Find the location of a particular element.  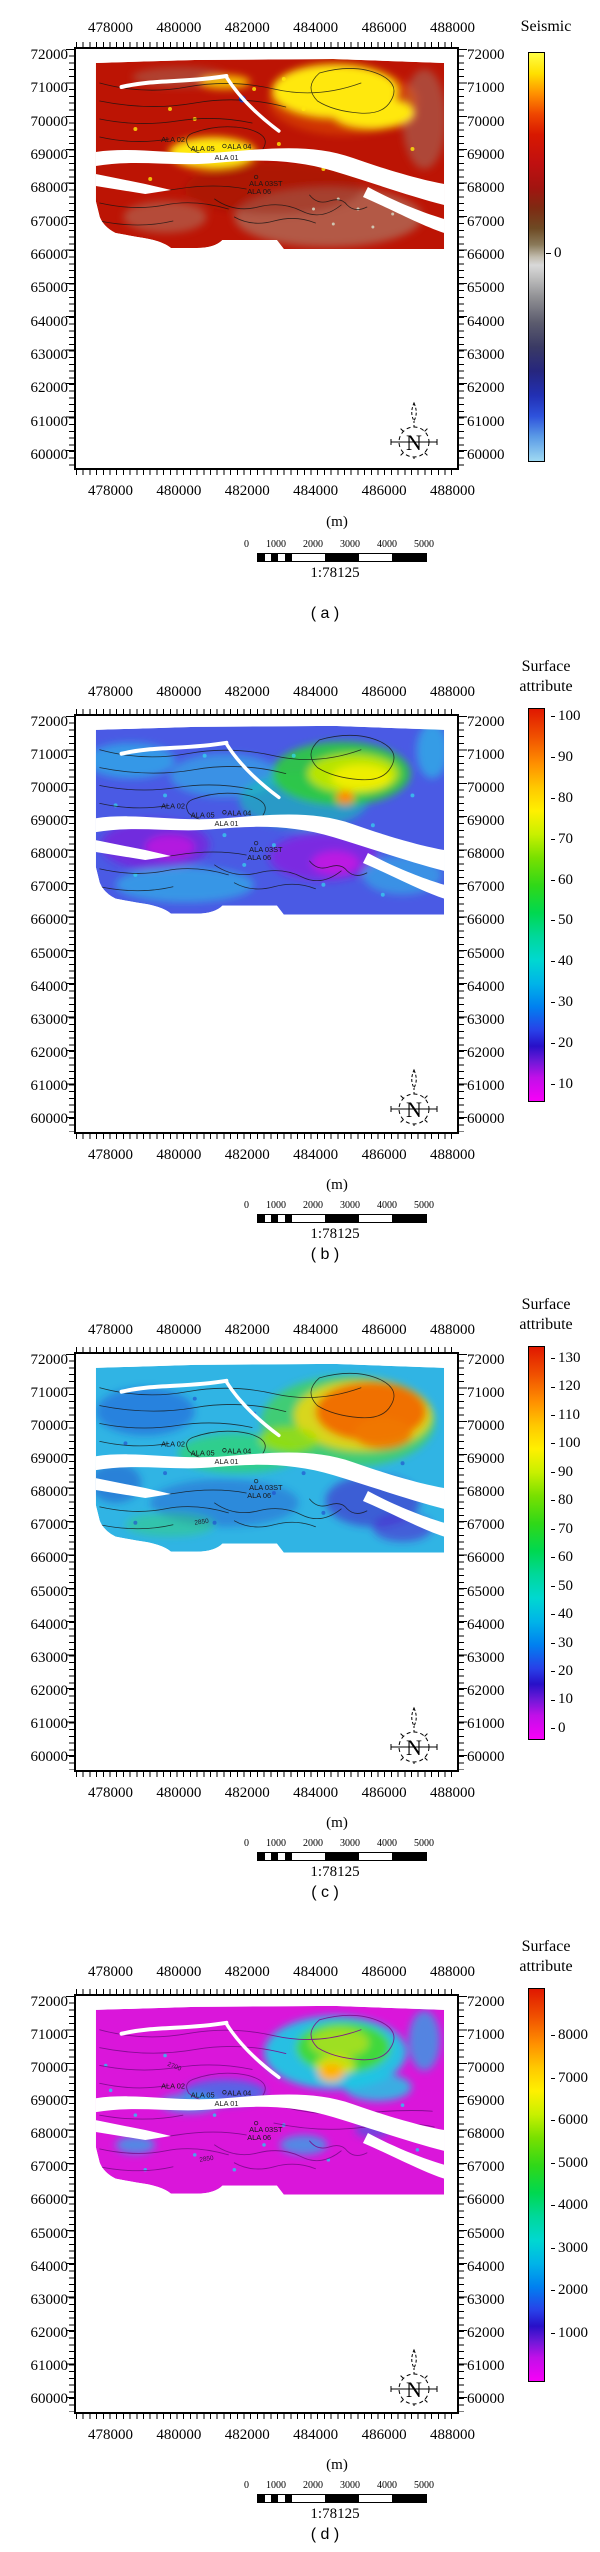

colorbar-title: Seismic is located at coordinates (546, 26).